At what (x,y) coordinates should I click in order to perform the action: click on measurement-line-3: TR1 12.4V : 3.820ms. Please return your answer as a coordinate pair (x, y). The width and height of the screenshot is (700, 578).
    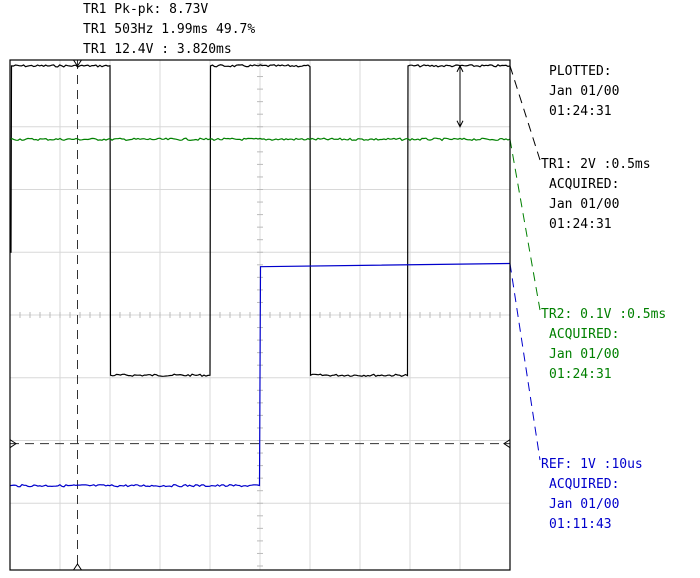
    Looking at the image, I should click on (157, 49).